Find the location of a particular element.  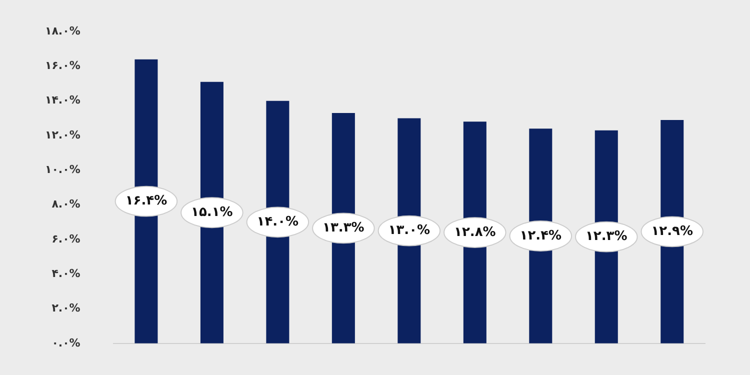

y-tick-label: ۰.۰% is located at coordinates (66, 343).